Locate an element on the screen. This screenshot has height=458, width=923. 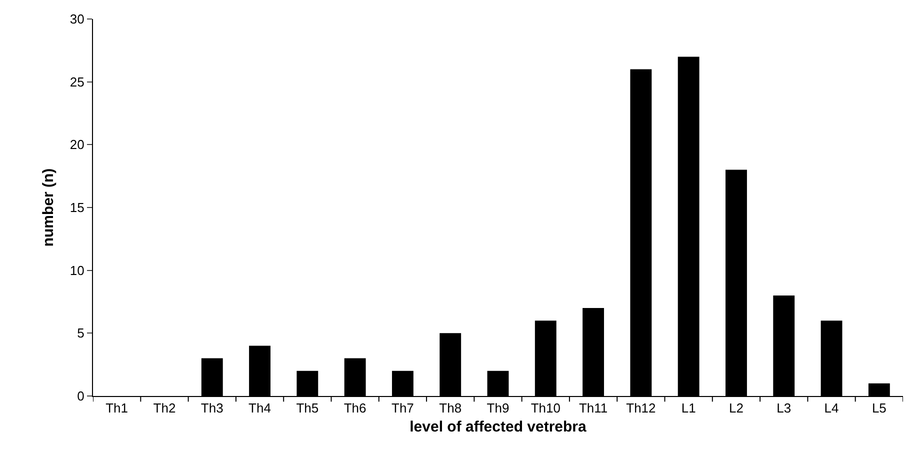
x-tick-label: Th6 is located at coordinates (355, 408).